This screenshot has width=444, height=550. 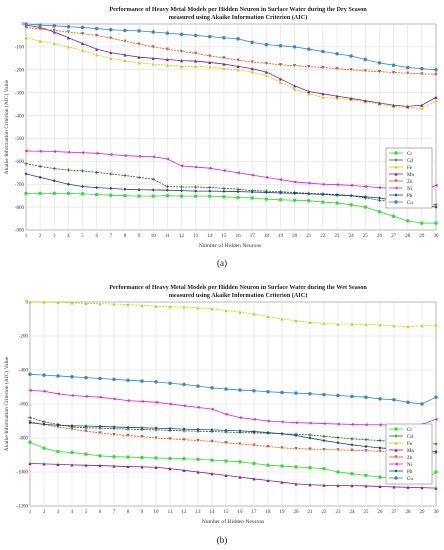 What do you see at coordinates (396, 478) in the screenshot?
I see `legend-swatch-cu` at bounding box center [396, 478].